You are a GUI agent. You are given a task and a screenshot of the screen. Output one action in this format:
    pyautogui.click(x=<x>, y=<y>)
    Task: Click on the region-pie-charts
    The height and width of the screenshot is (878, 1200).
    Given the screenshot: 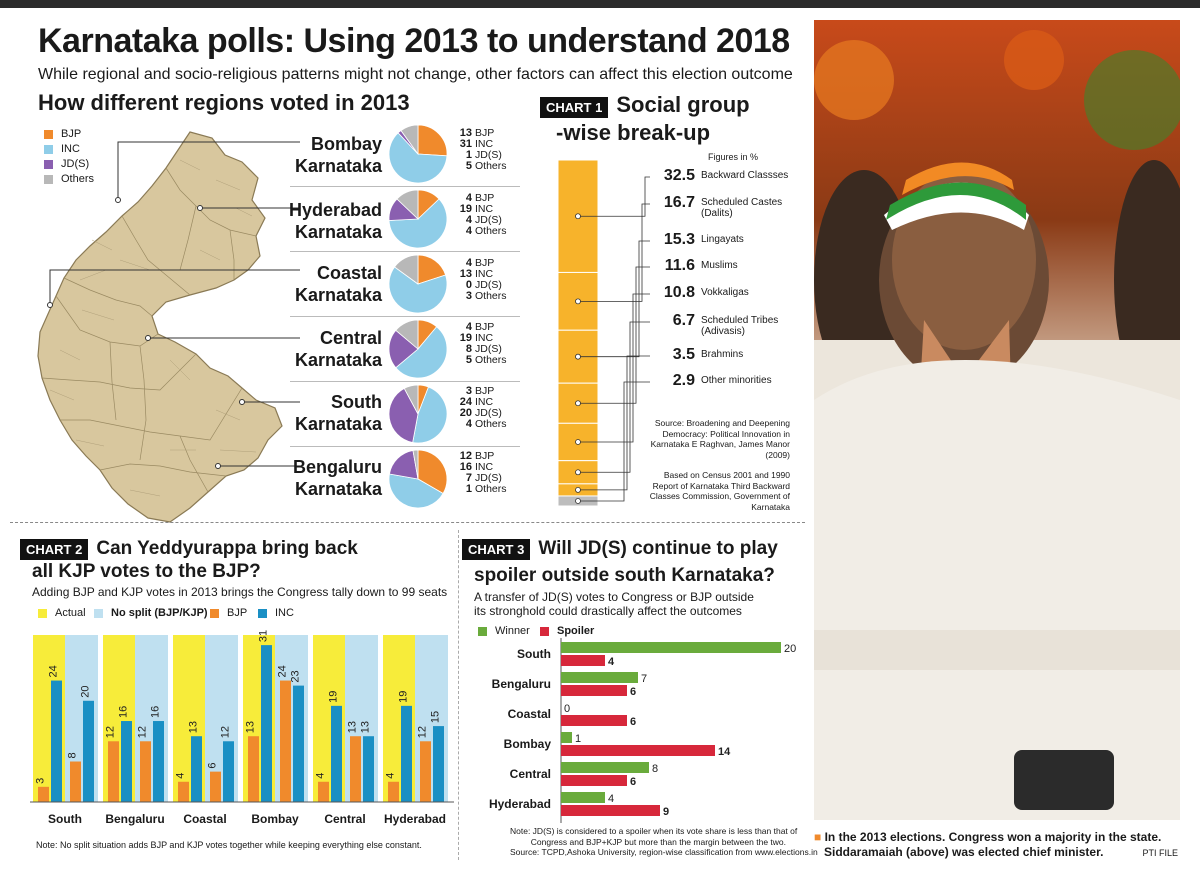 What is the action you would take?
    pyautogui.click(x=418, y=316)
    